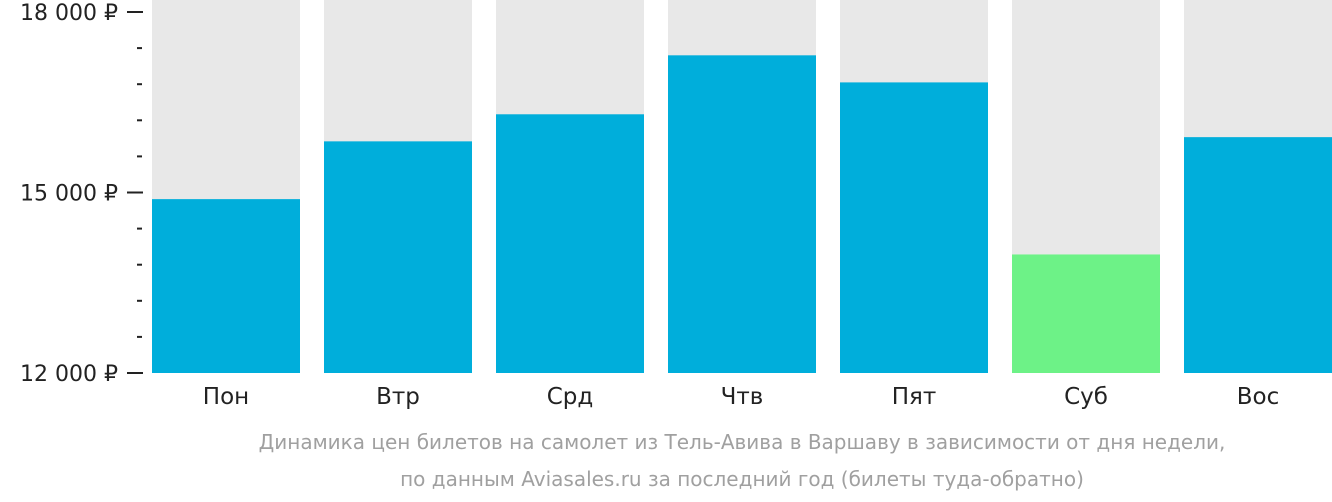 The width and height of the screenshot is (1332, 502). Describe the element at coordinates (398, 397) in the screenshot. I see `x-tick-label: Втр` at that location.